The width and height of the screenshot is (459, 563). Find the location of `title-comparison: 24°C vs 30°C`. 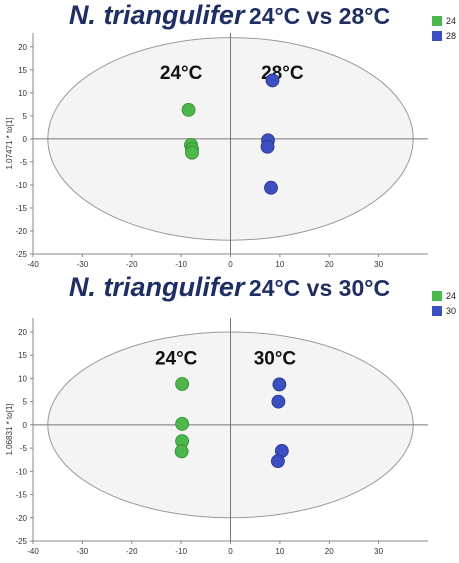

title-comparison: 24°C vs 30°C is located at coordinates (319, 288).